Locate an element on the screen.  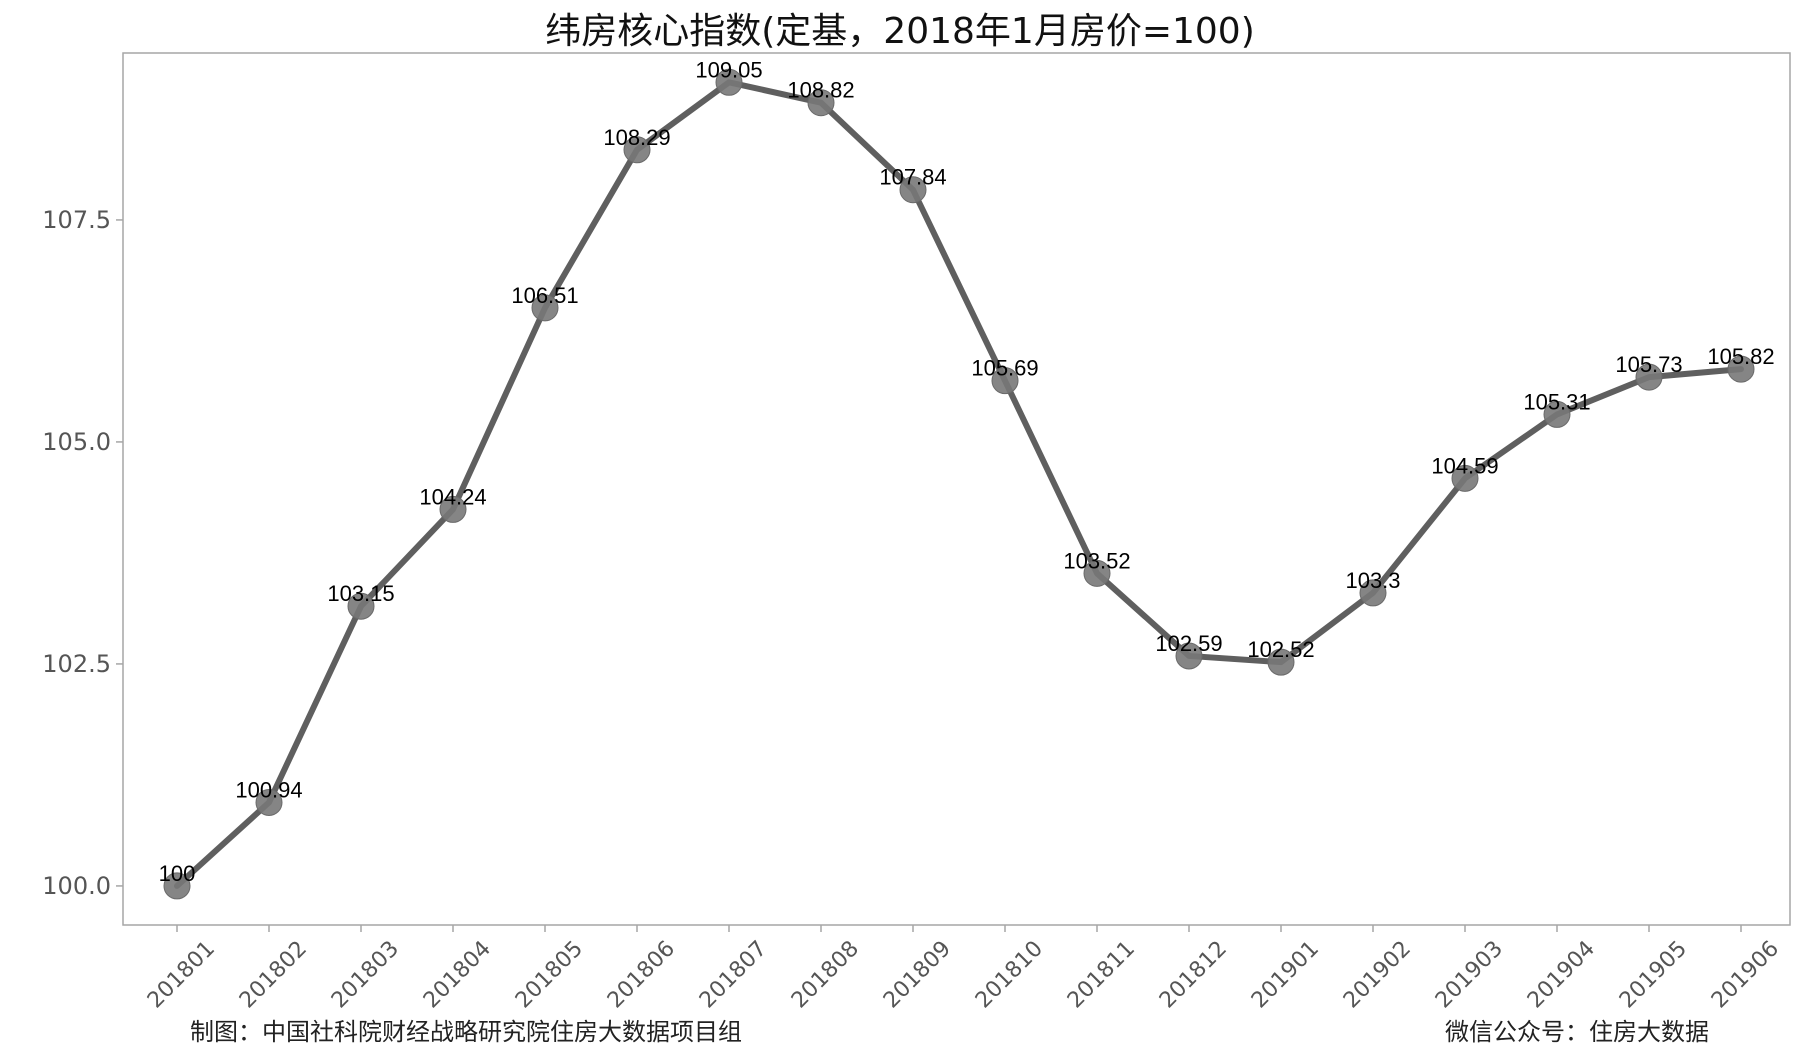
x-tick-label: 201906 is located at coordinates (1745, 974).